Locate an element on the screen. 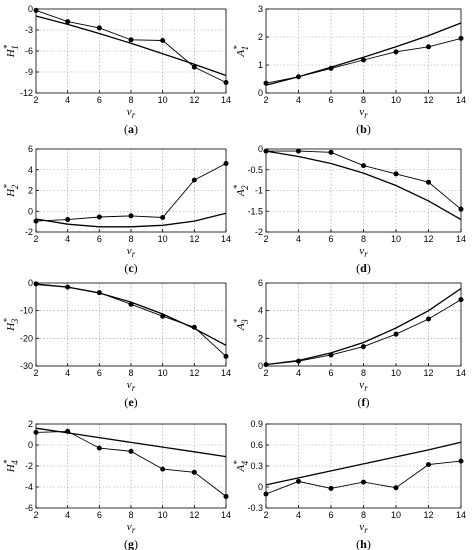 This screenshot has width=473, height=550. panel-letter: (a) is located at coordinates (131, 129).